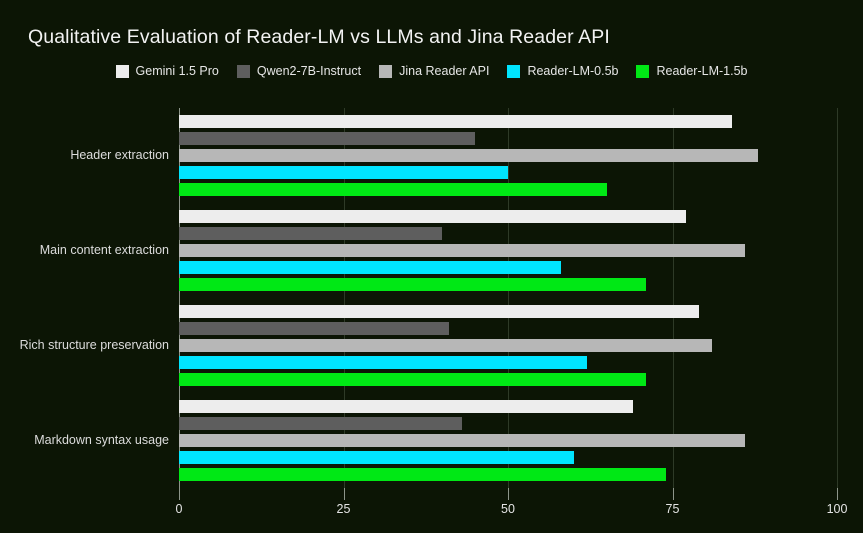 This screenshot has width=863, height=533. I want to click on y-axis-category-label: Header extraction, so click(119, 154).